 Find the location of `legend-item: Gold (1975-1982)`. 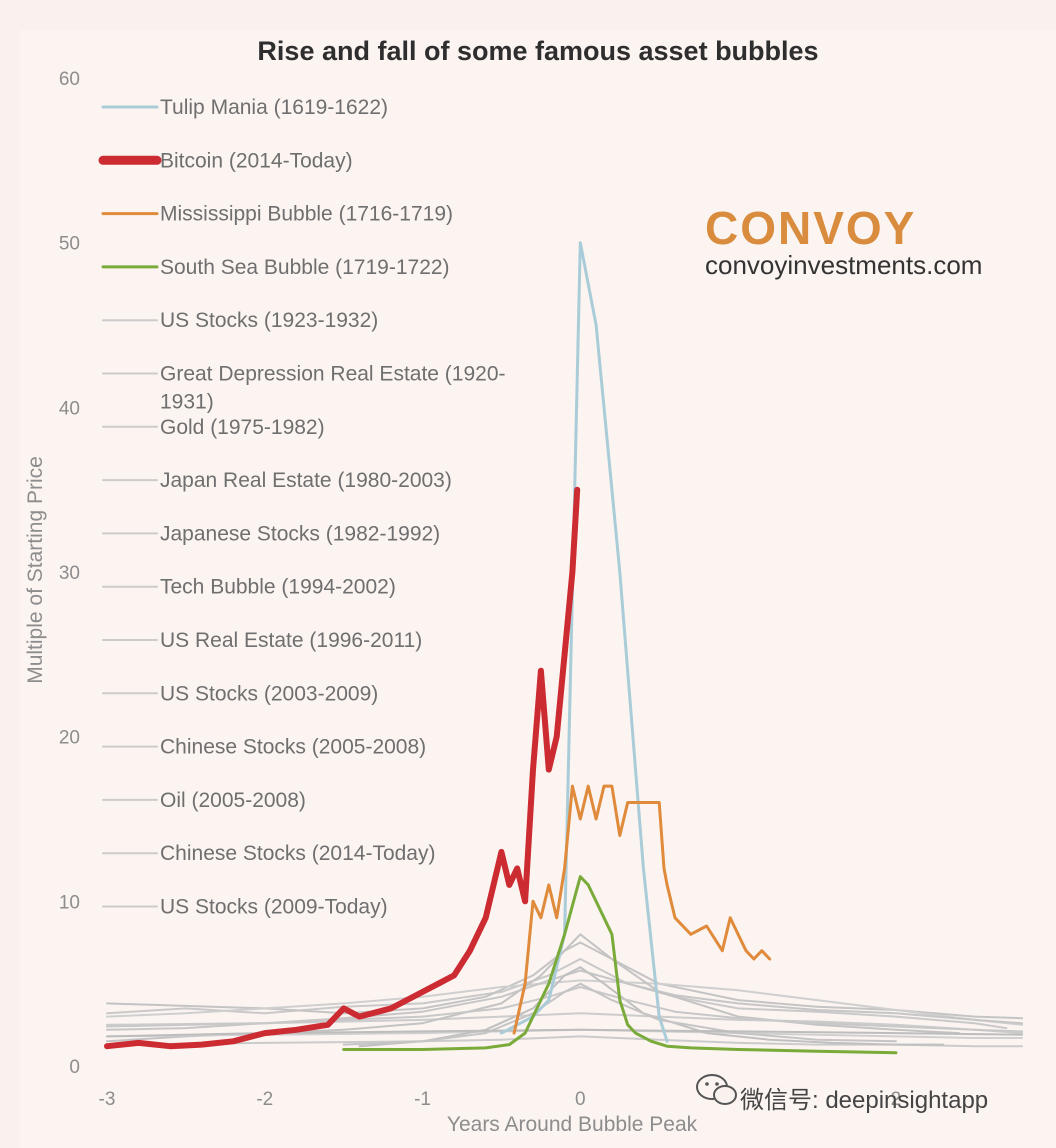

legend-item: Gold (1975-1982) is located at coordinates (213, 427).